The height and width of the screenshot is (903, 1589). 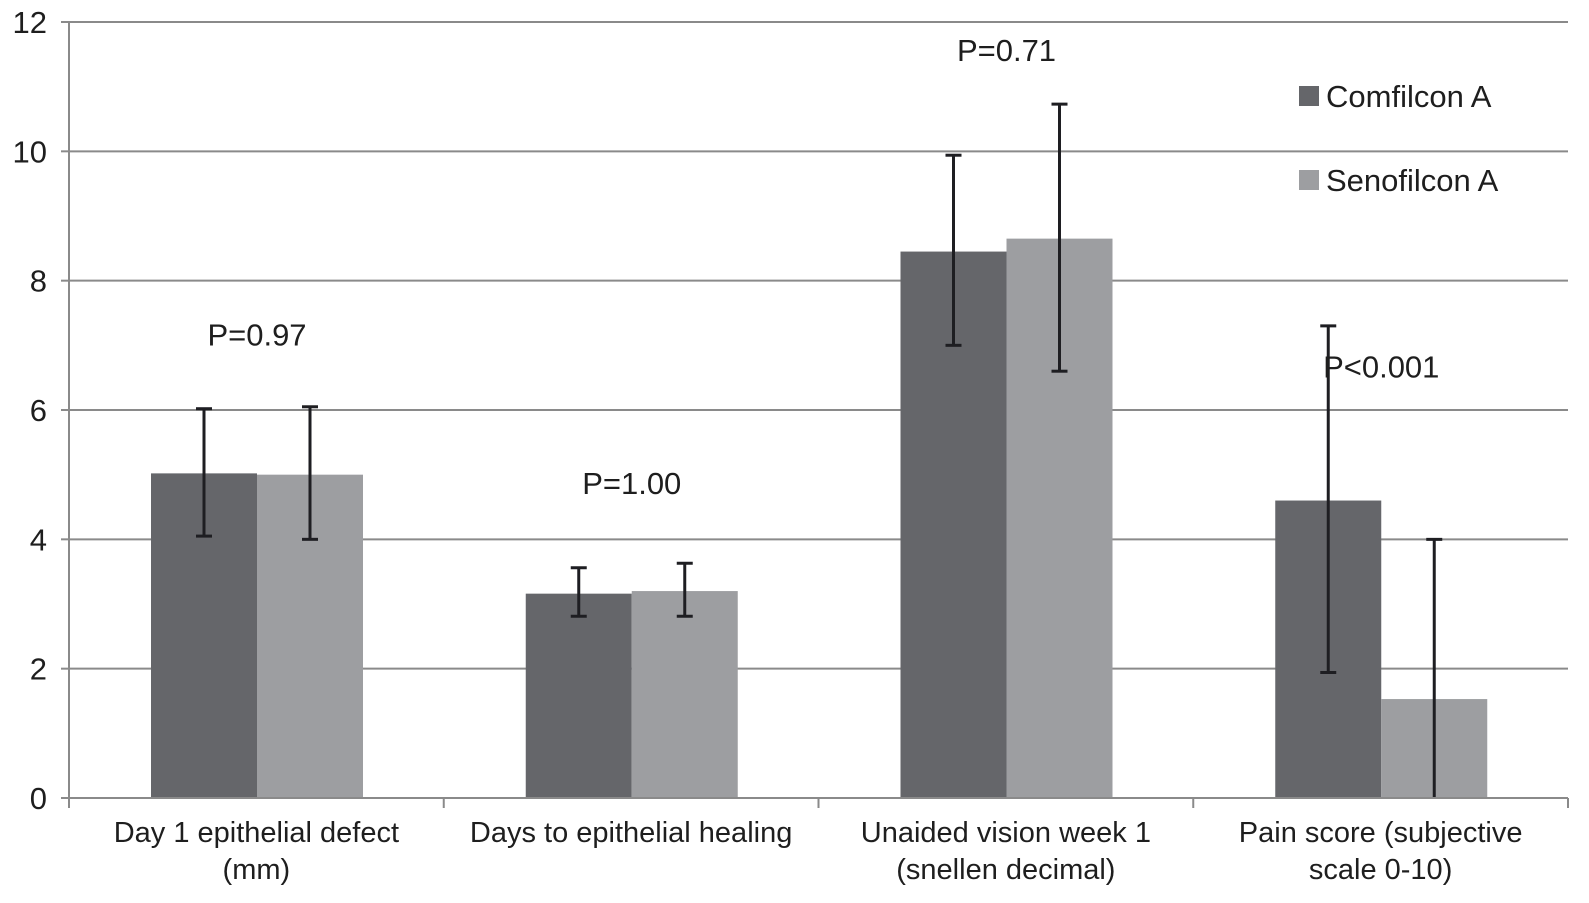 I want to click on p-value-annotation: P=0.71, so click(x=1006, y=50).